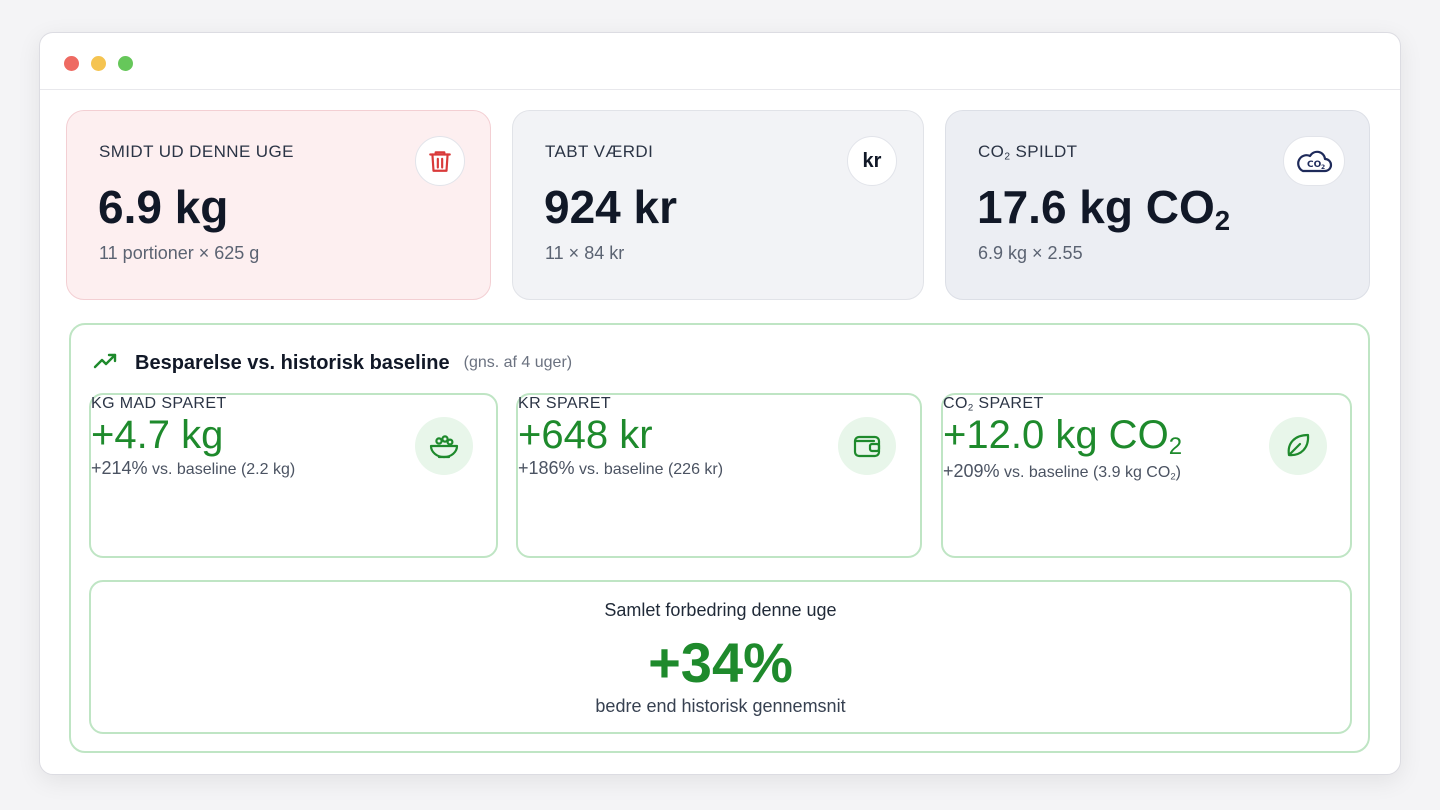  I want to click on total-subtext: bedre end historisk gennemsnit, so click(720, 706).